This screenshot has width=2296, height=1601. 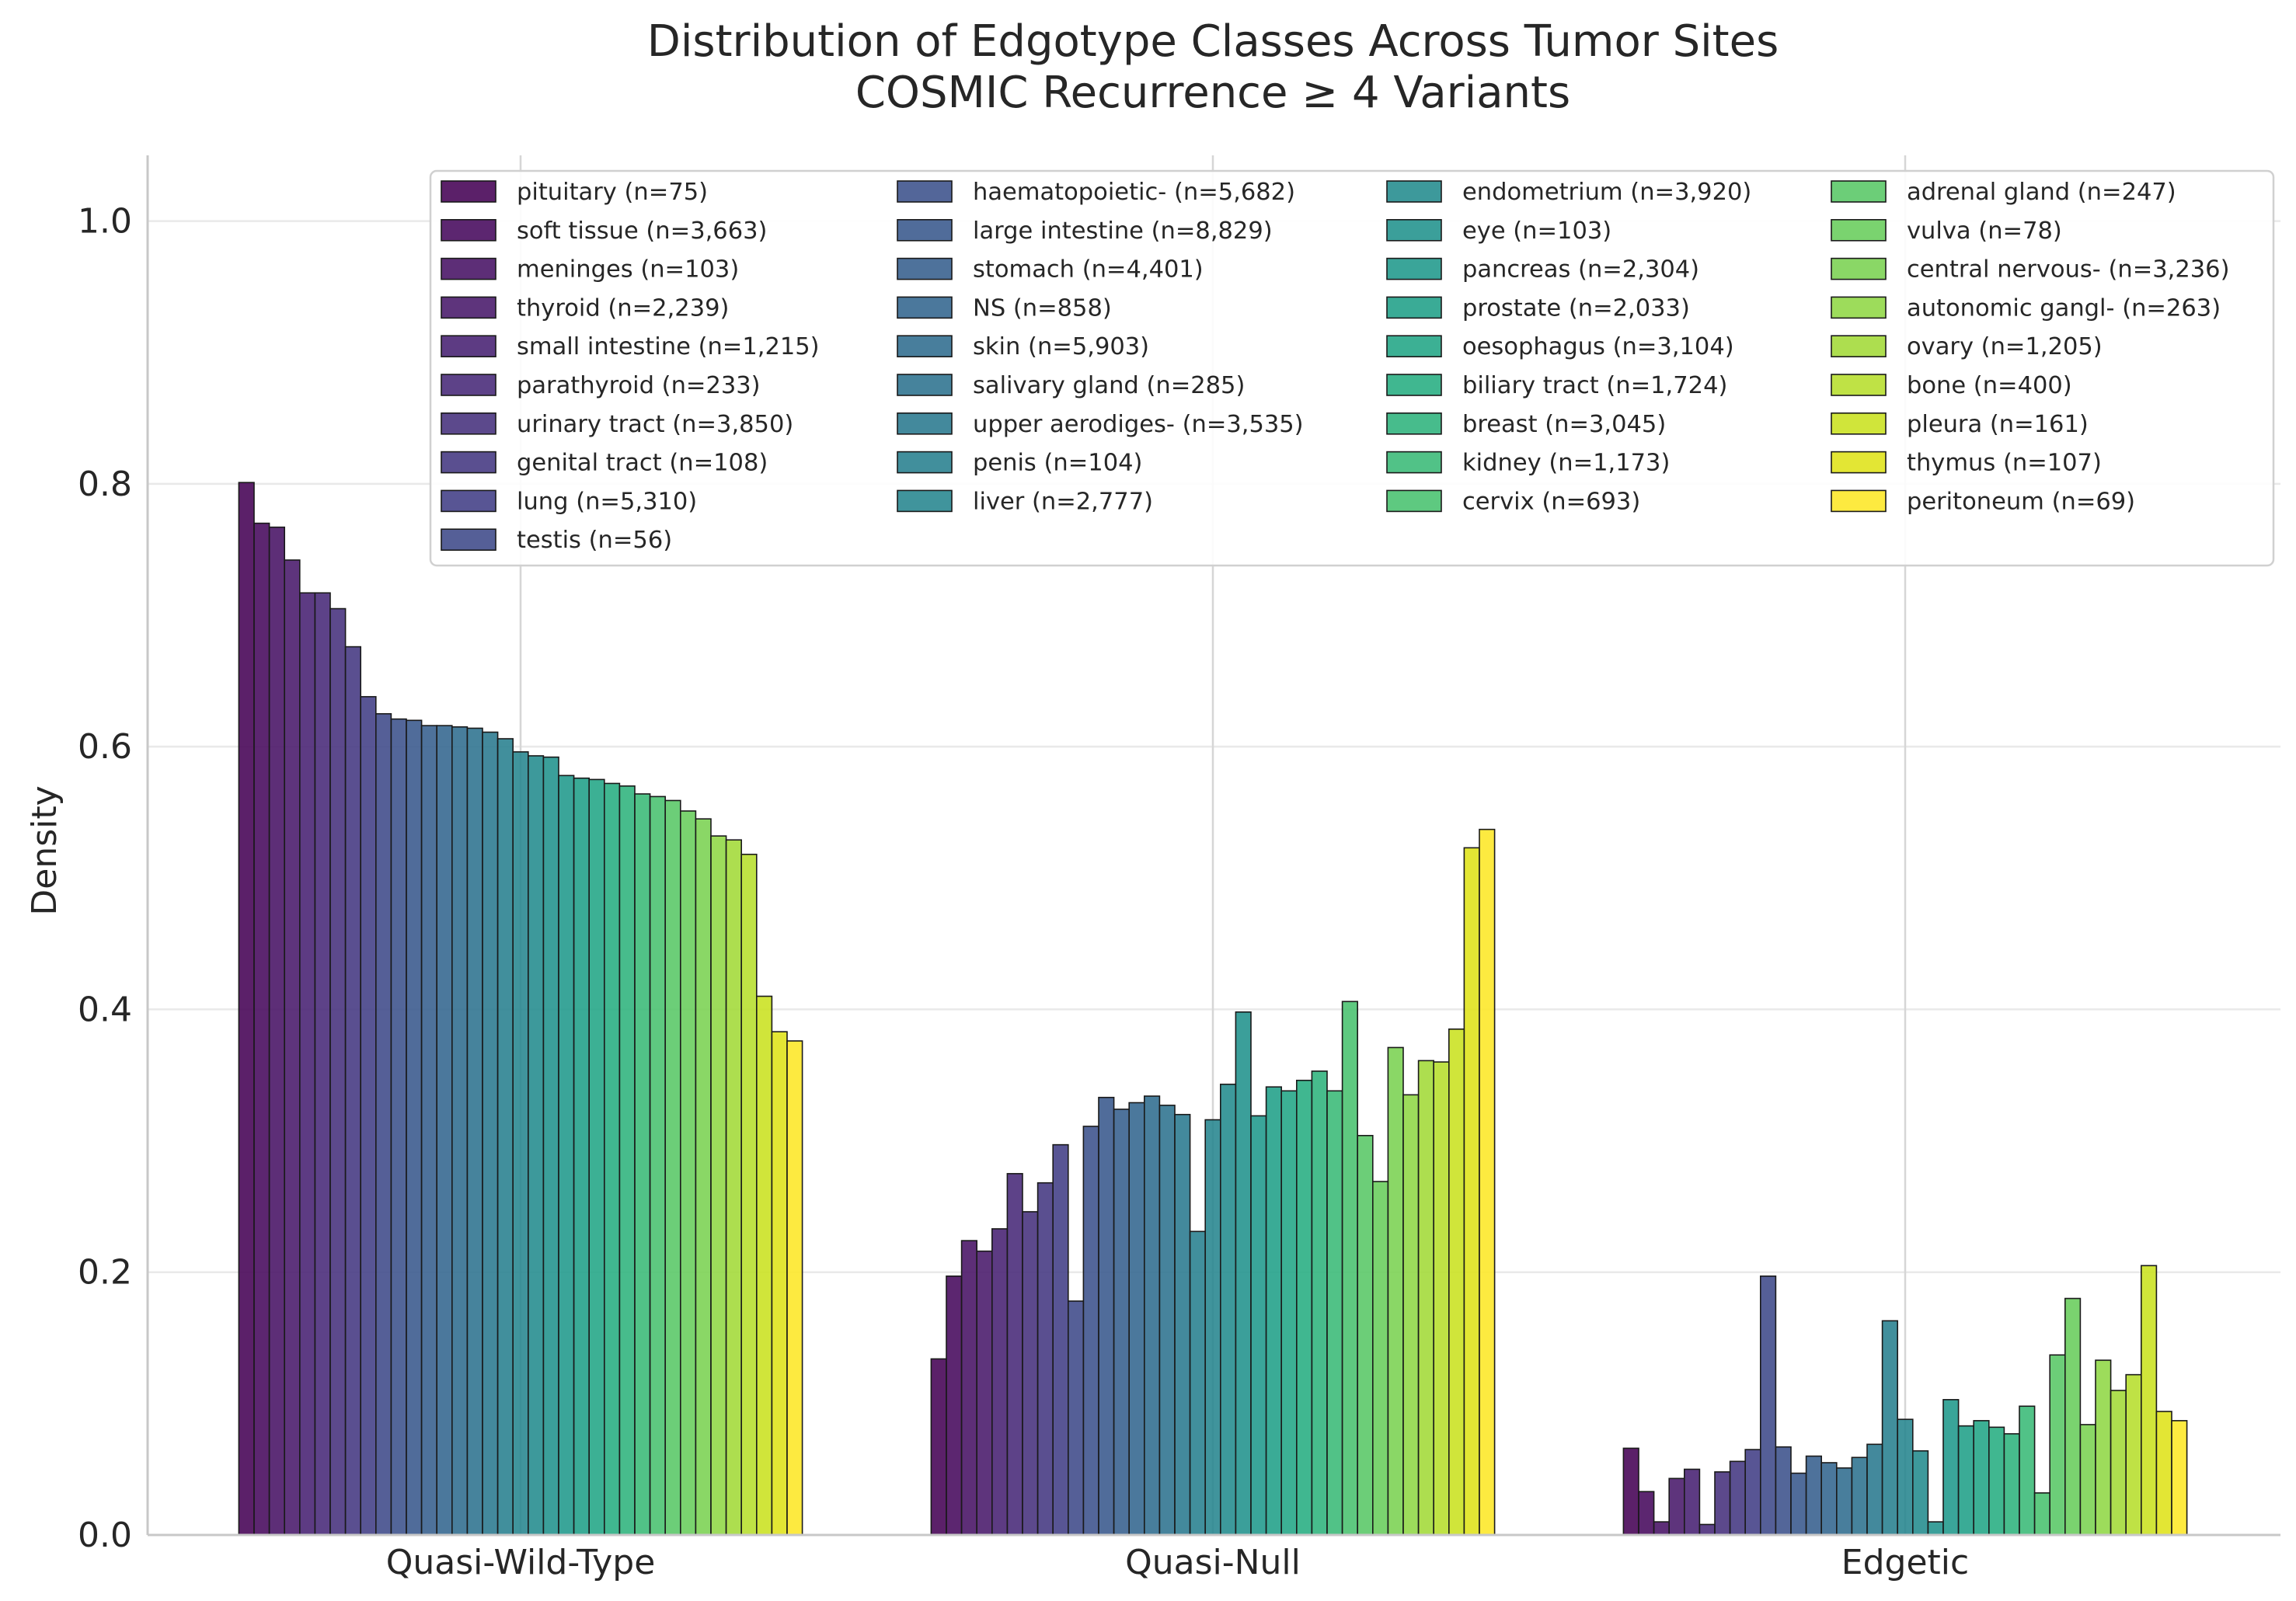 I want to click on legend-label: prostate (n=2,033), so click(x=1576, y=308).